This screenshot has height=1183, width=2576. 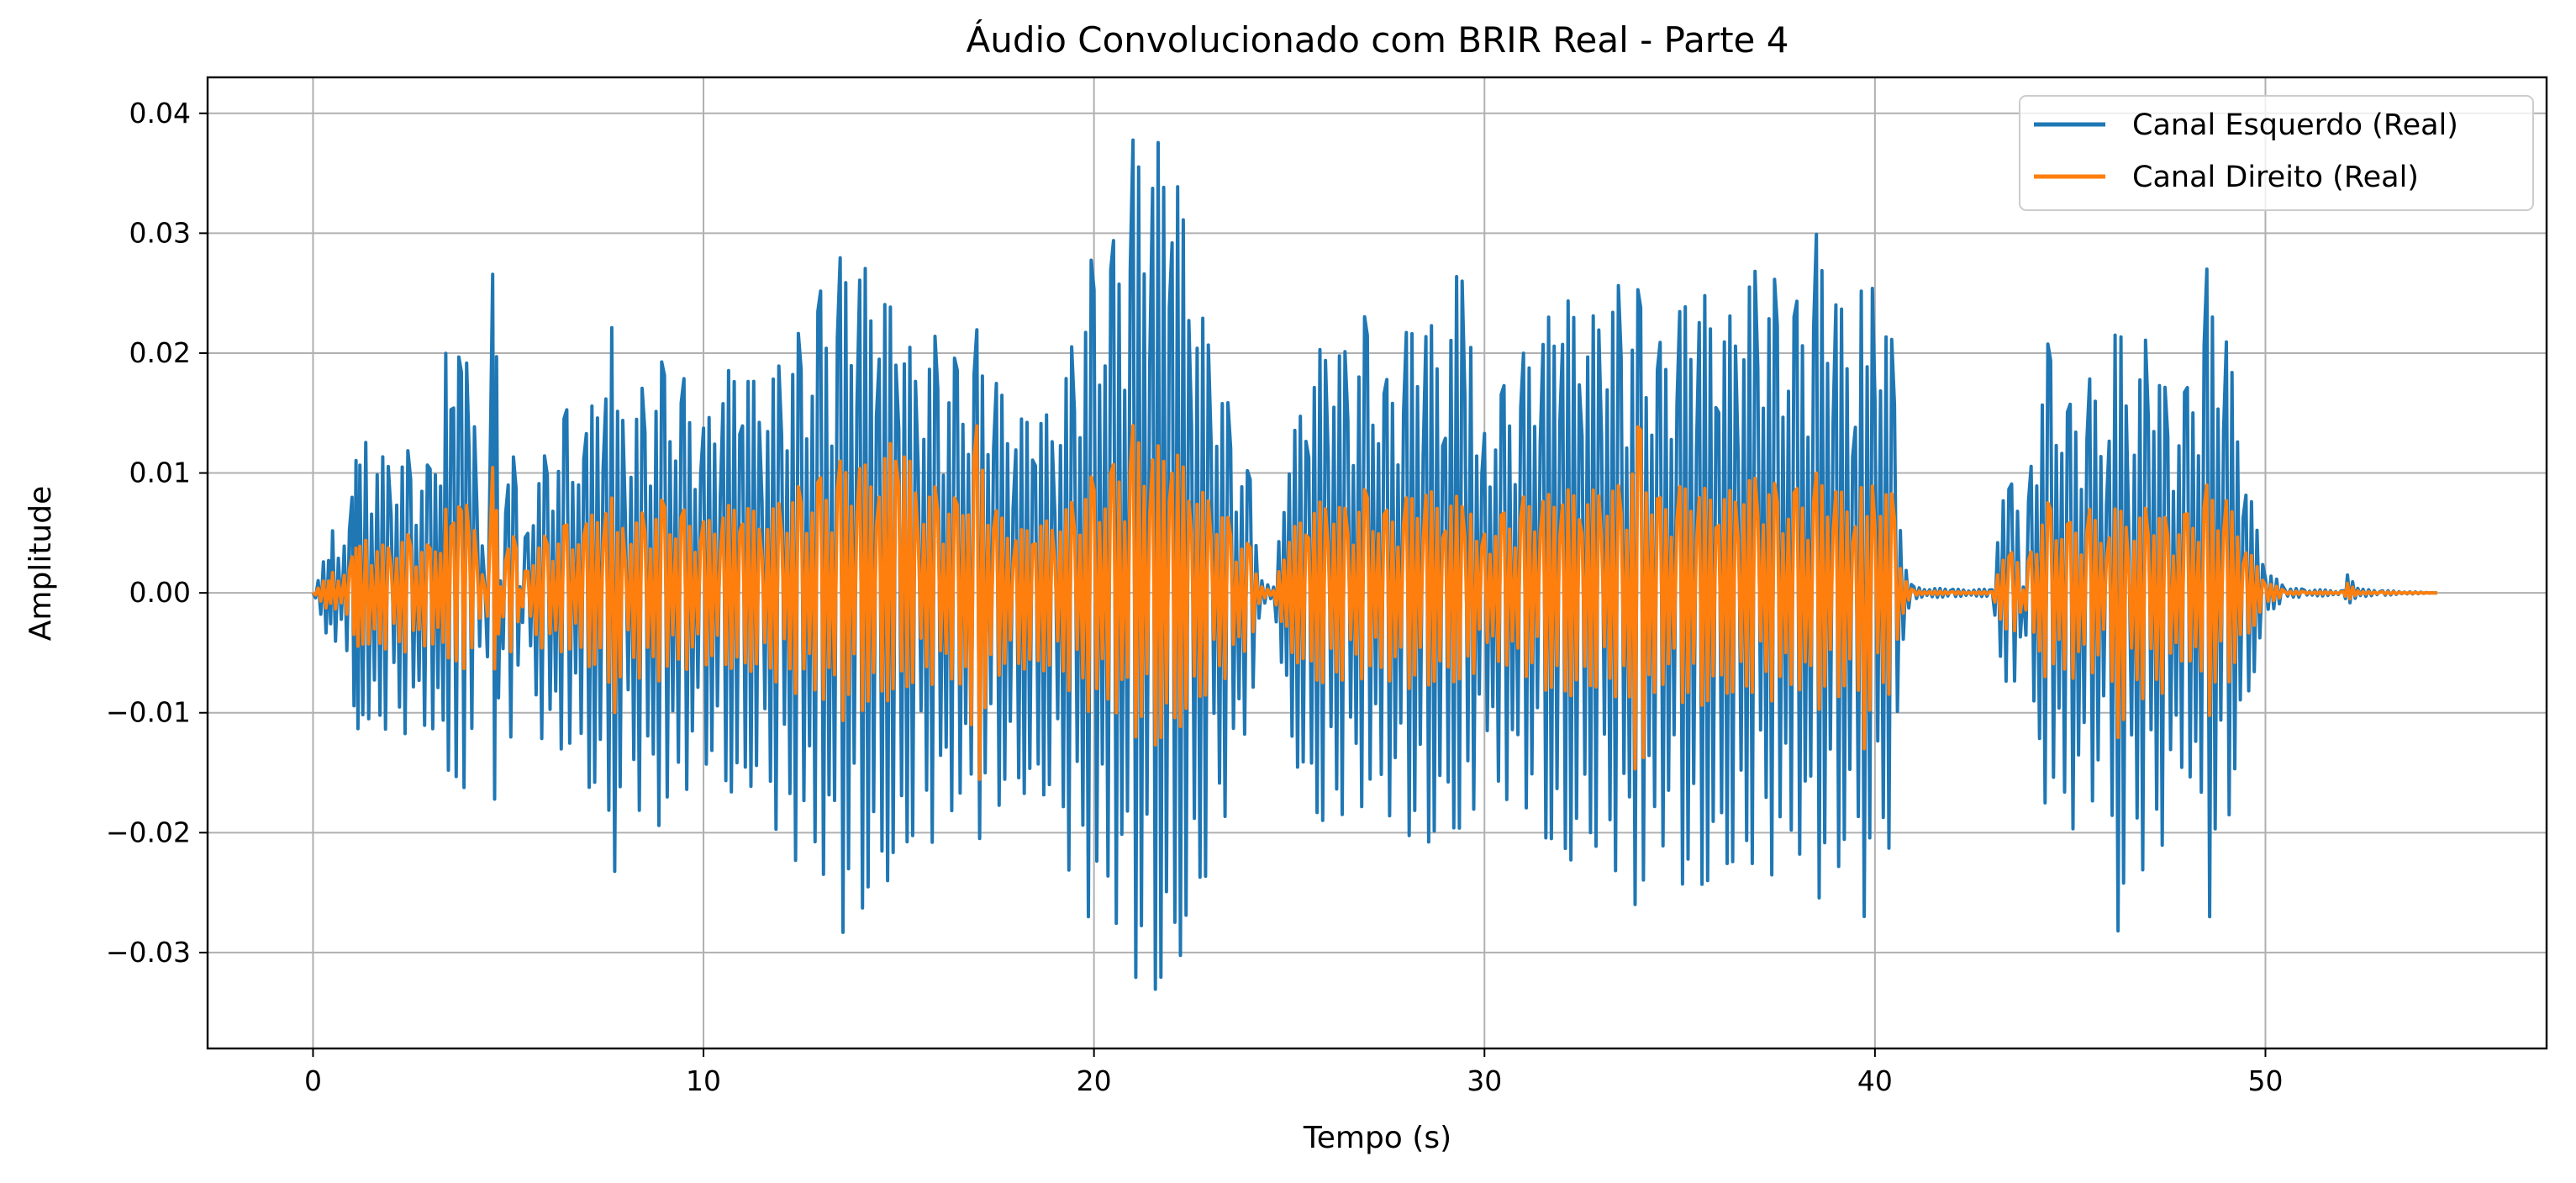 I want to click on x-tick-label: 0, so click(x=313, y=1080).